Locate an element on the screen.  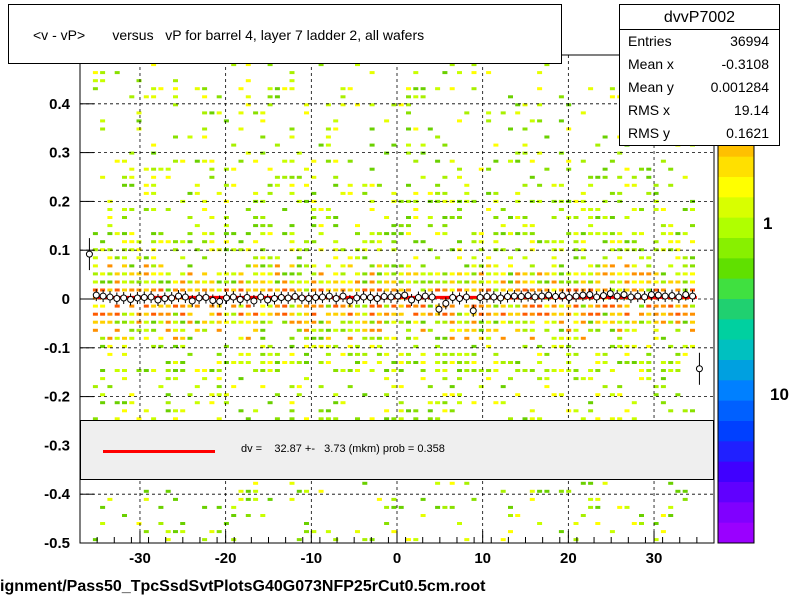
stats-name: dvvP7002 is located at coordinates (699, 17).